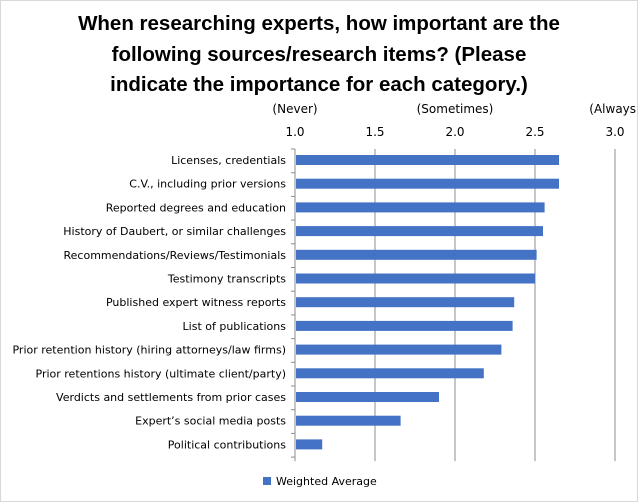 The height and width of the screenshot is (502, 638). I want to click on category-label: Licenses, credentials, so click(228, 160).